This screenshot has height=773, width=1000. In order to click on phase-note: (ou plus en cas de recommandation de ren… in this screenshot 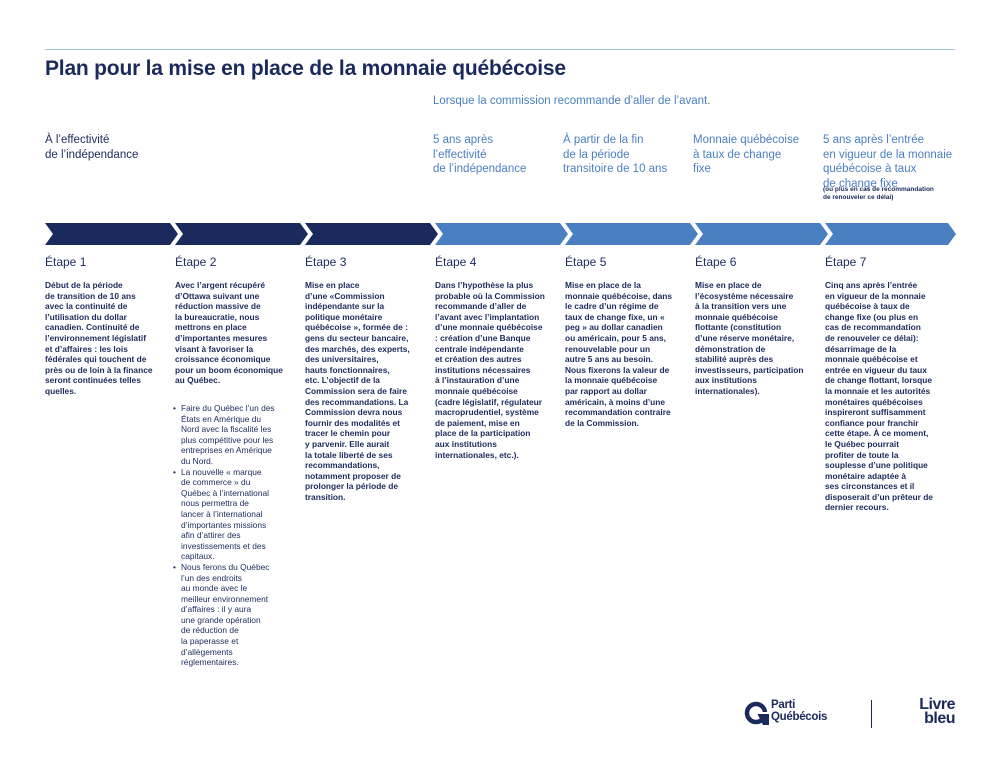, I will do `click(878, 193)`.